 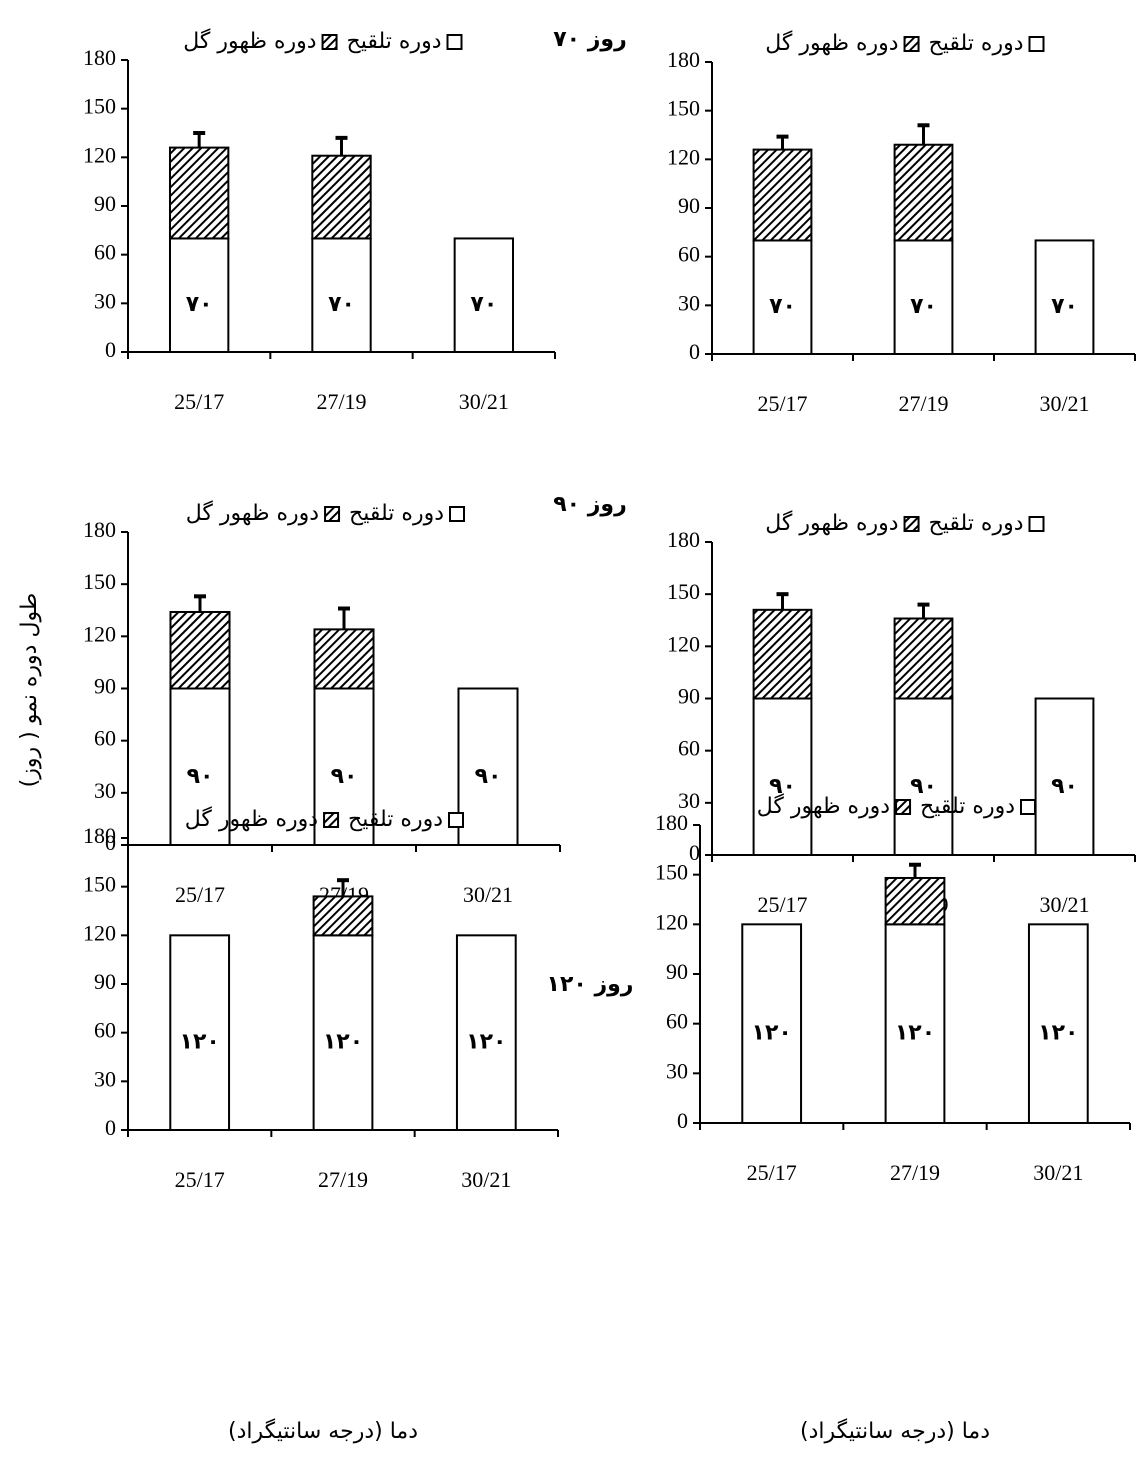 I want to click on y-axis-label: طول دوره نمو ( روز), so click(x=29, y=690).